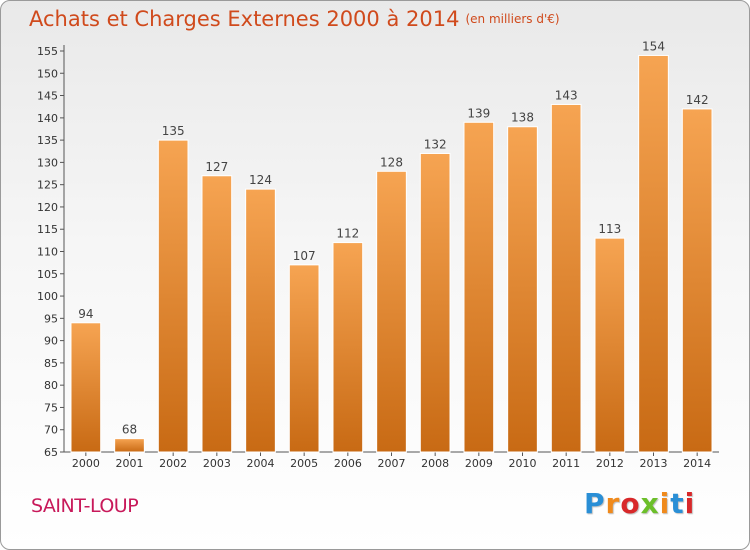 Image resolution: width=750 pixels, height=550 pixels. I want to click on data-label: 128, so click(391, 162).